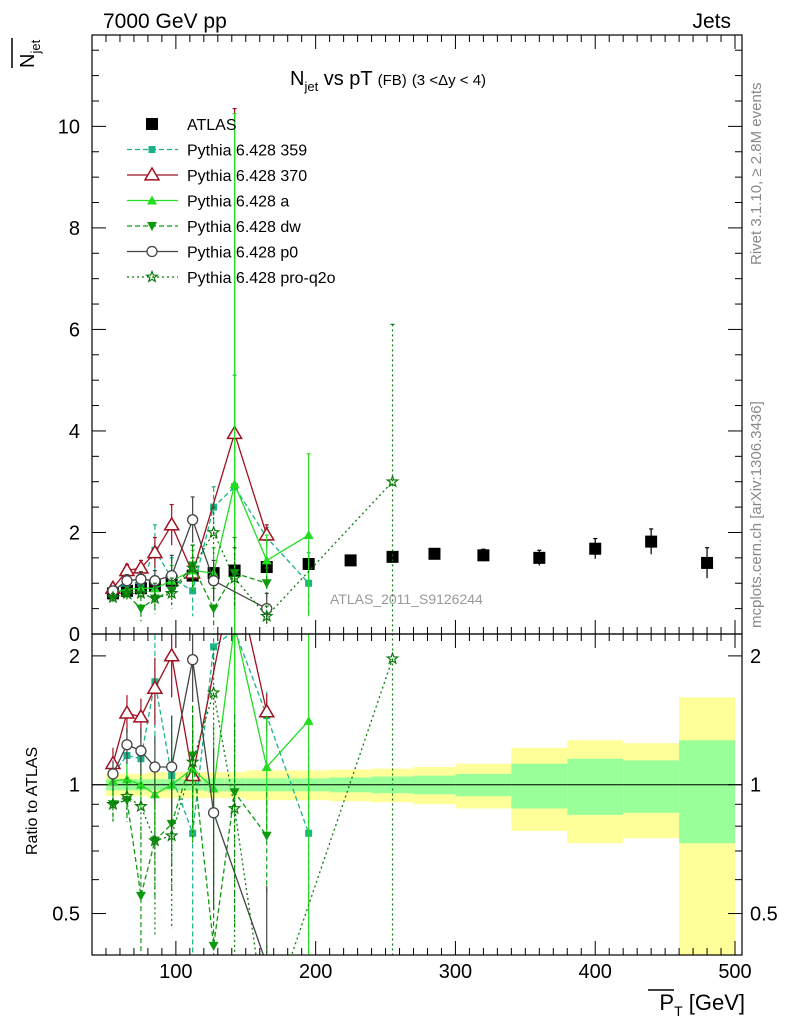  Describe the element at coordinates (66, 915) in the screenshot. I see `ratio-y-tick-label: 0.5` at that location.